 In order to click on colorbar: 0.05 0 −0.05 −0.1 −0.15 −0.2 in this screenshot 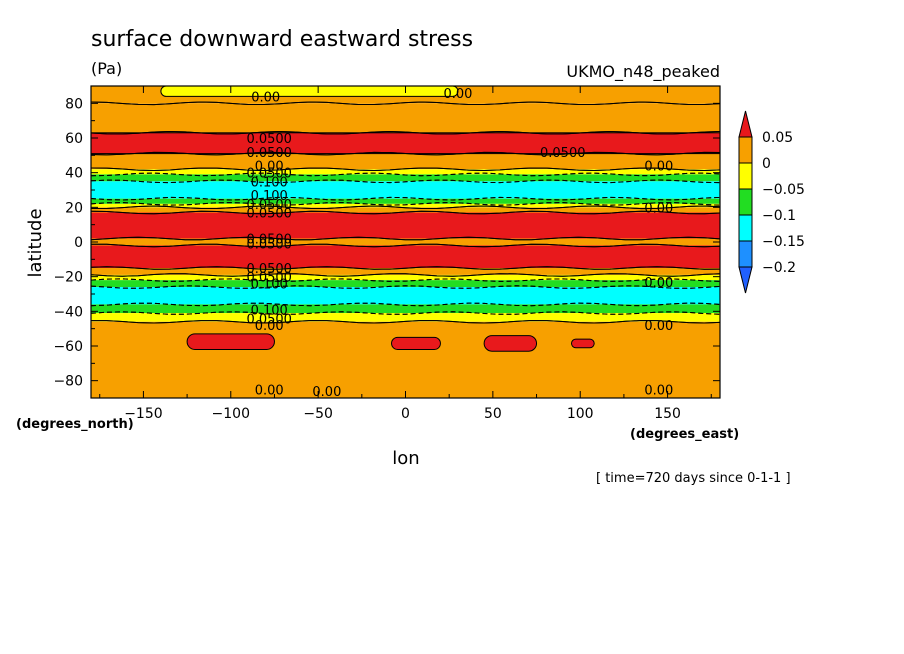, I will do `click(771, 202)`.